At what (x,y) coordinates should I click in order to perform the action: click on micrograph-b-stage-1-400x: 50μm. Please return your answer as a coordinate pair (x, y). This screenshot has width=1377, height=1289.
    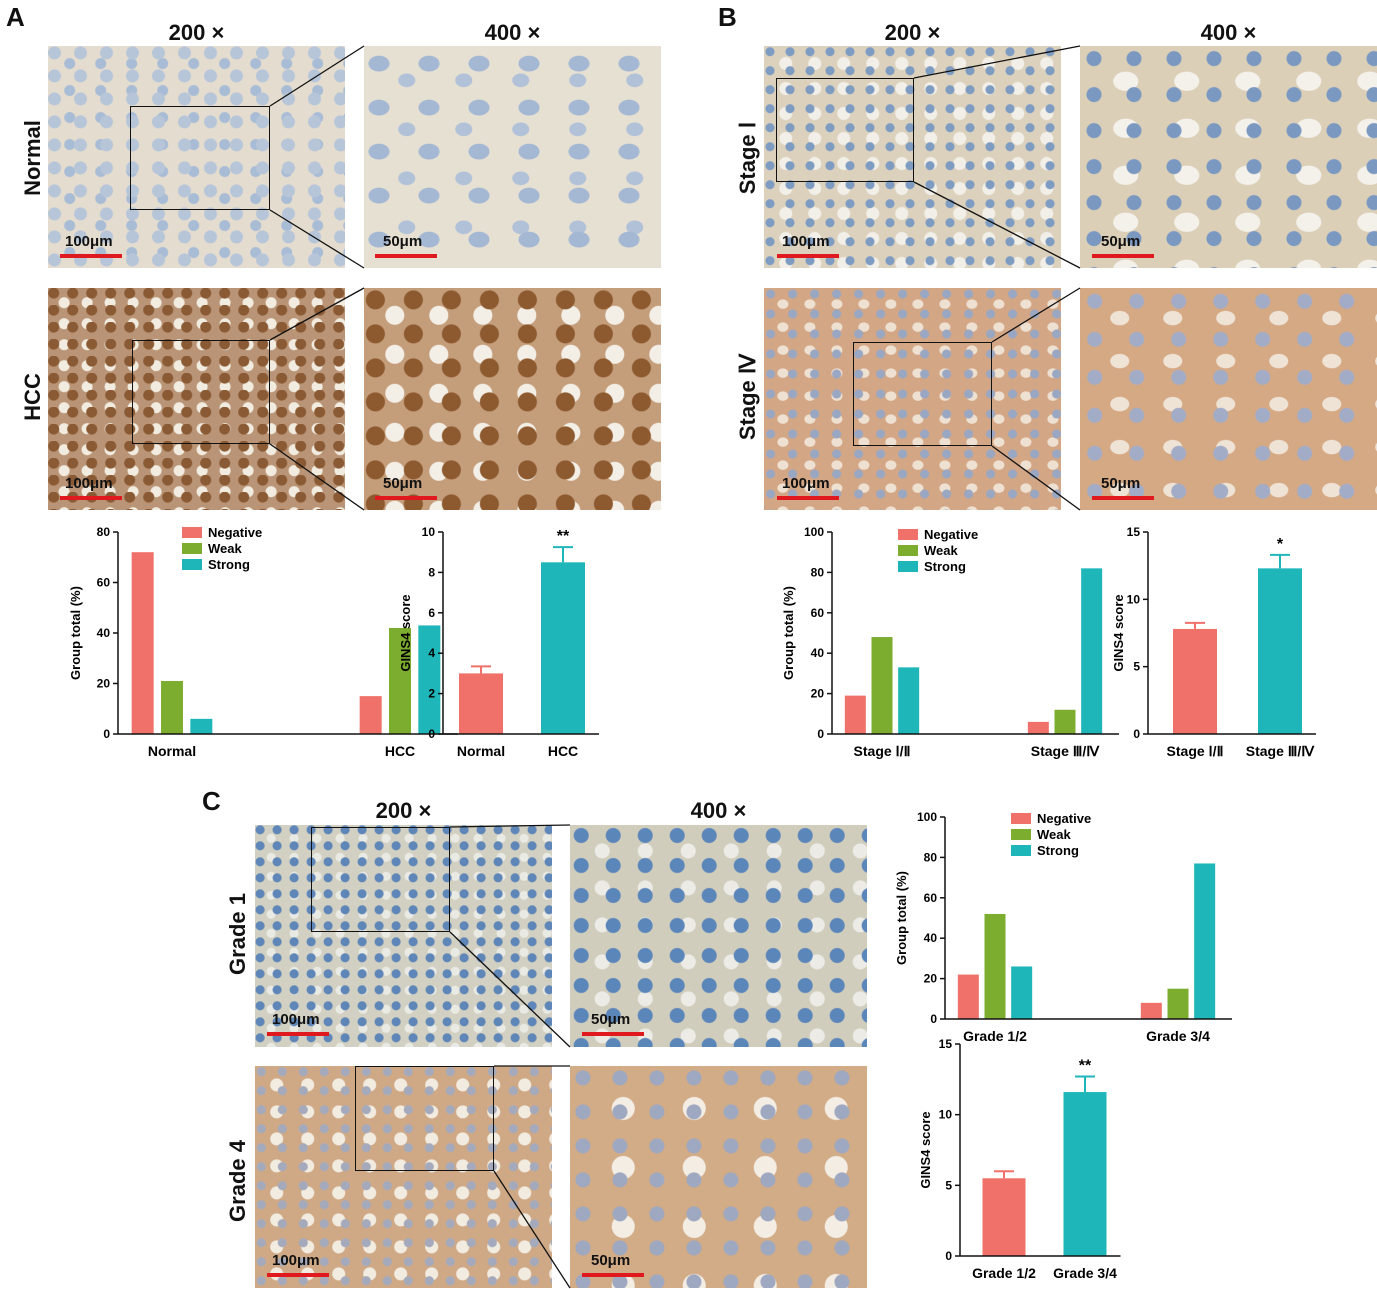
    Looking at the image, I should click on (1228, 157).